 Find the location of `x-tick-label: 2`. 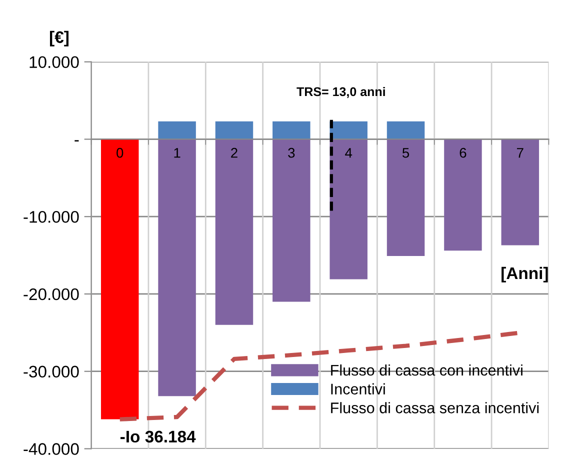

x-tick-label: 2 is located at coordinates (234, 153).